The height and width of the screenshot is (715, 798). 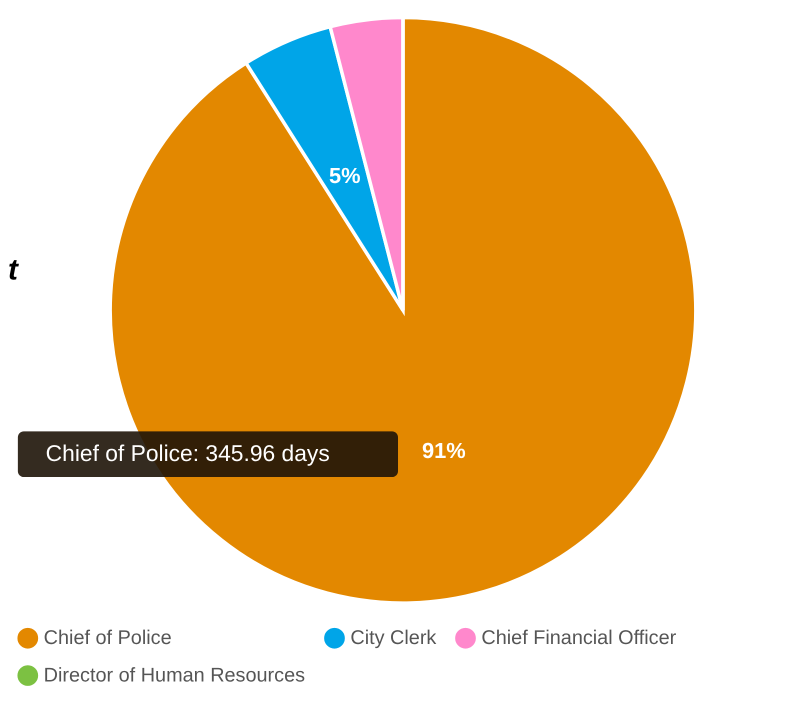 I want to click on data-label: 91%, so click(x=444, y=450).